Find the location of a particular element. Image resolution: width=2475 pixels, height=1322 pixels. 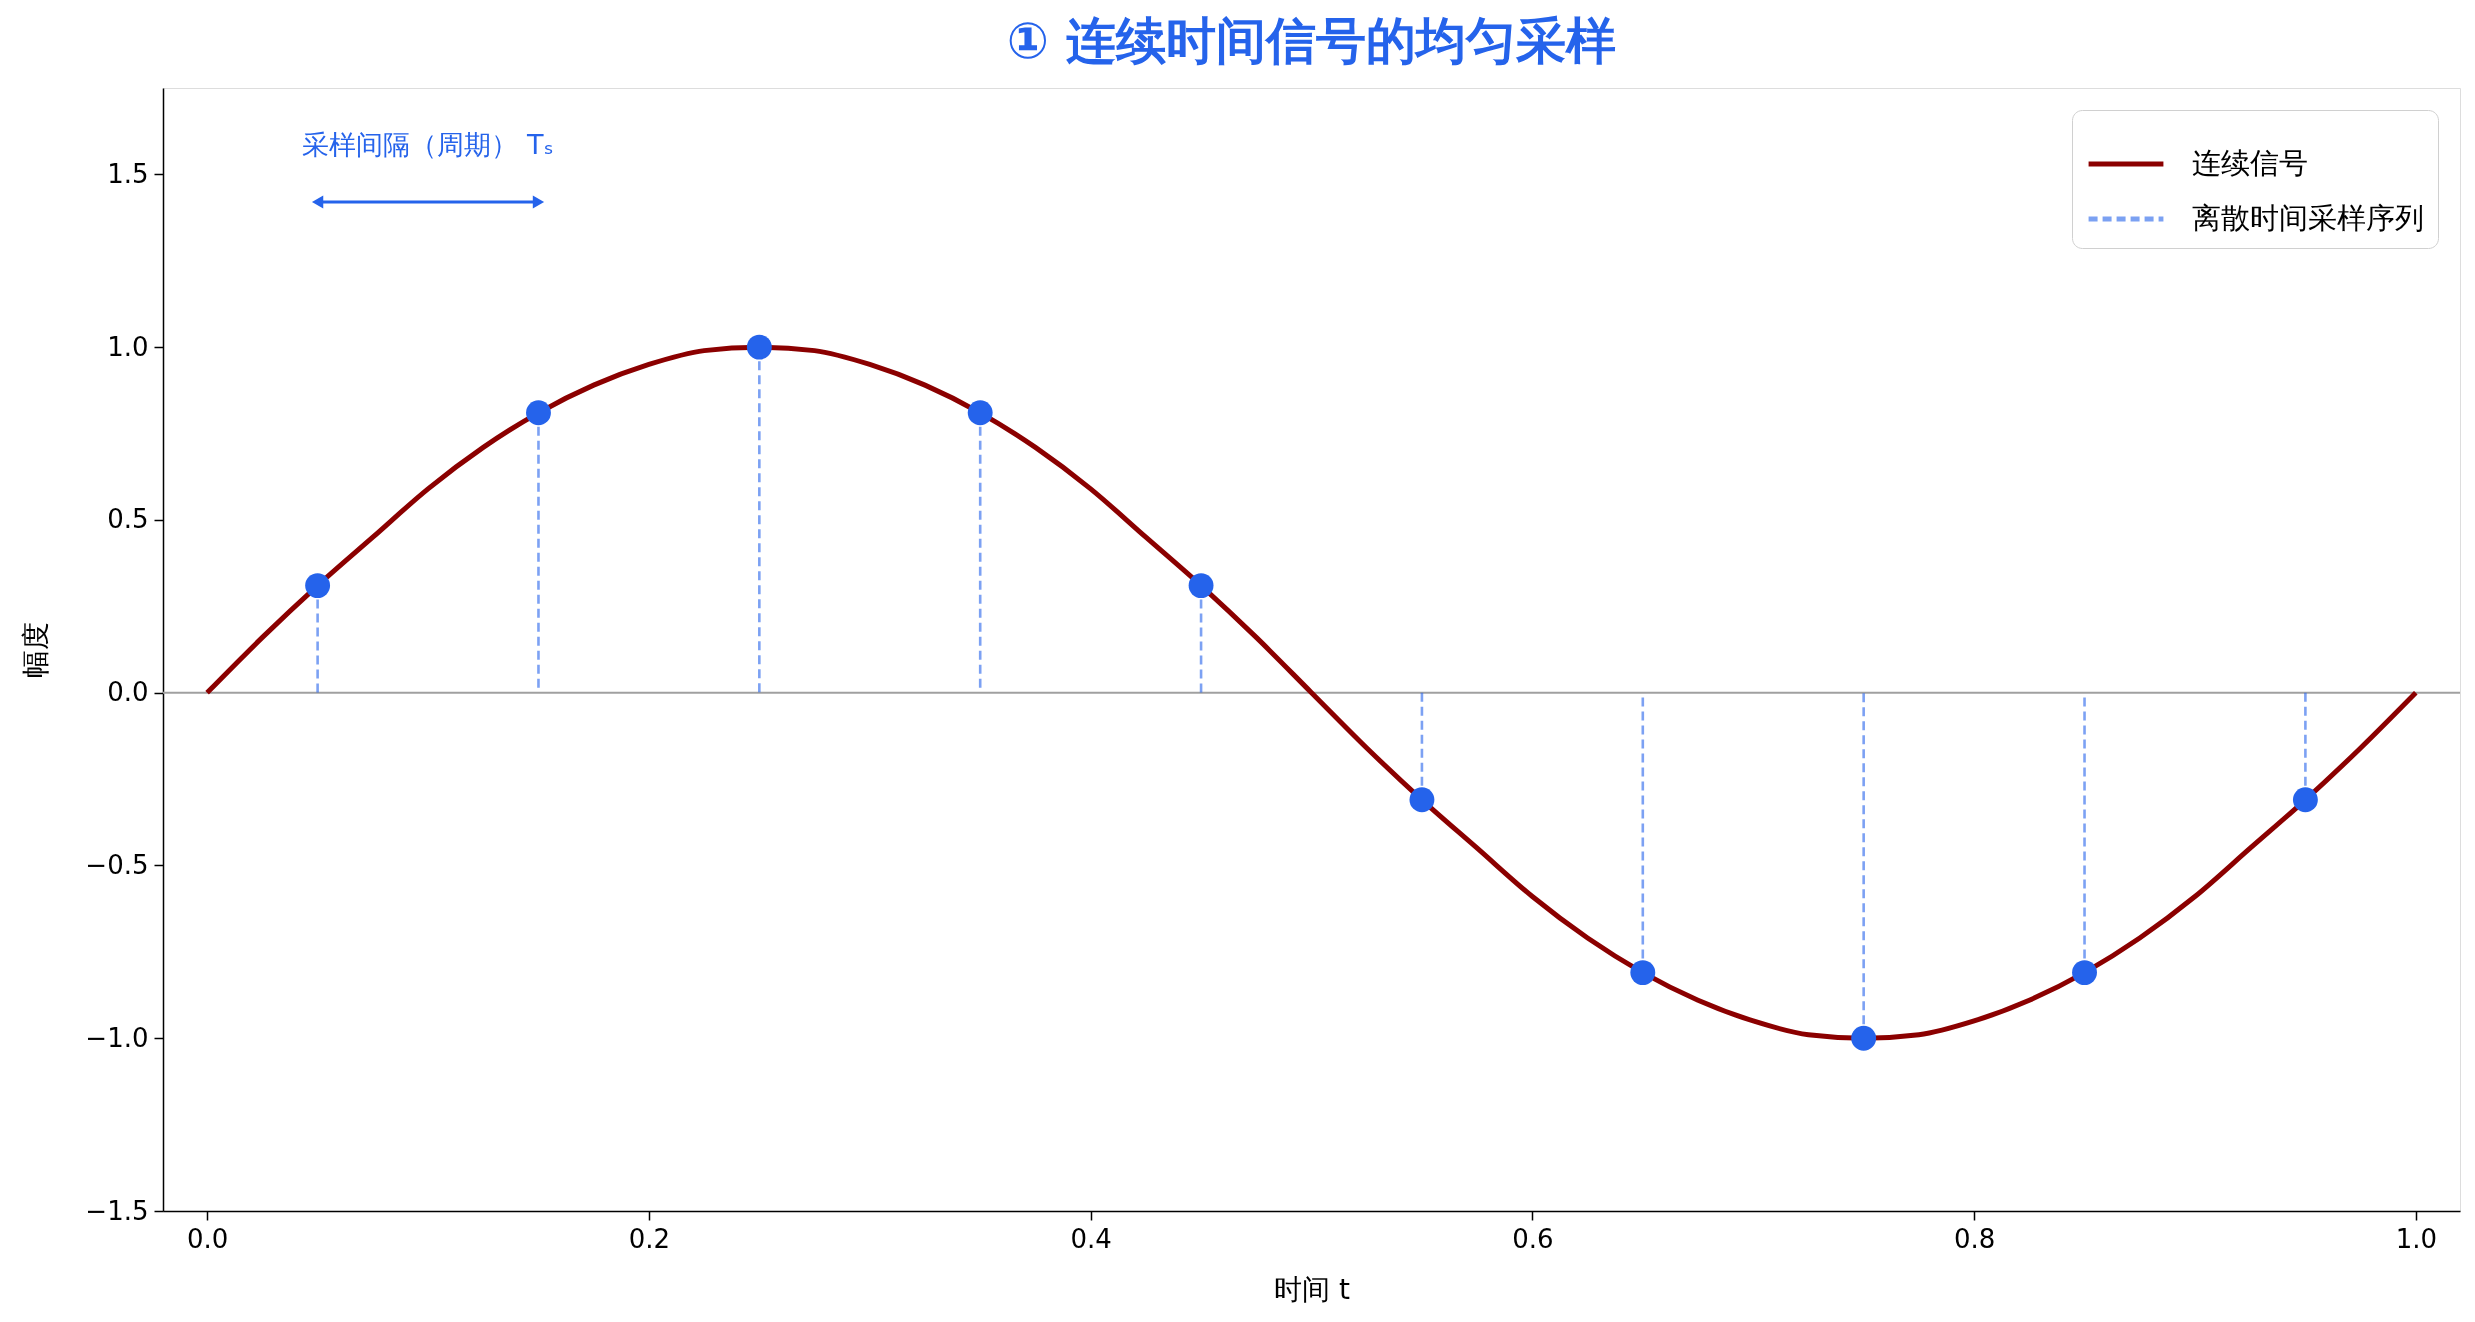

y-axis-title: 幅度 is located at coordinates (36, 650).